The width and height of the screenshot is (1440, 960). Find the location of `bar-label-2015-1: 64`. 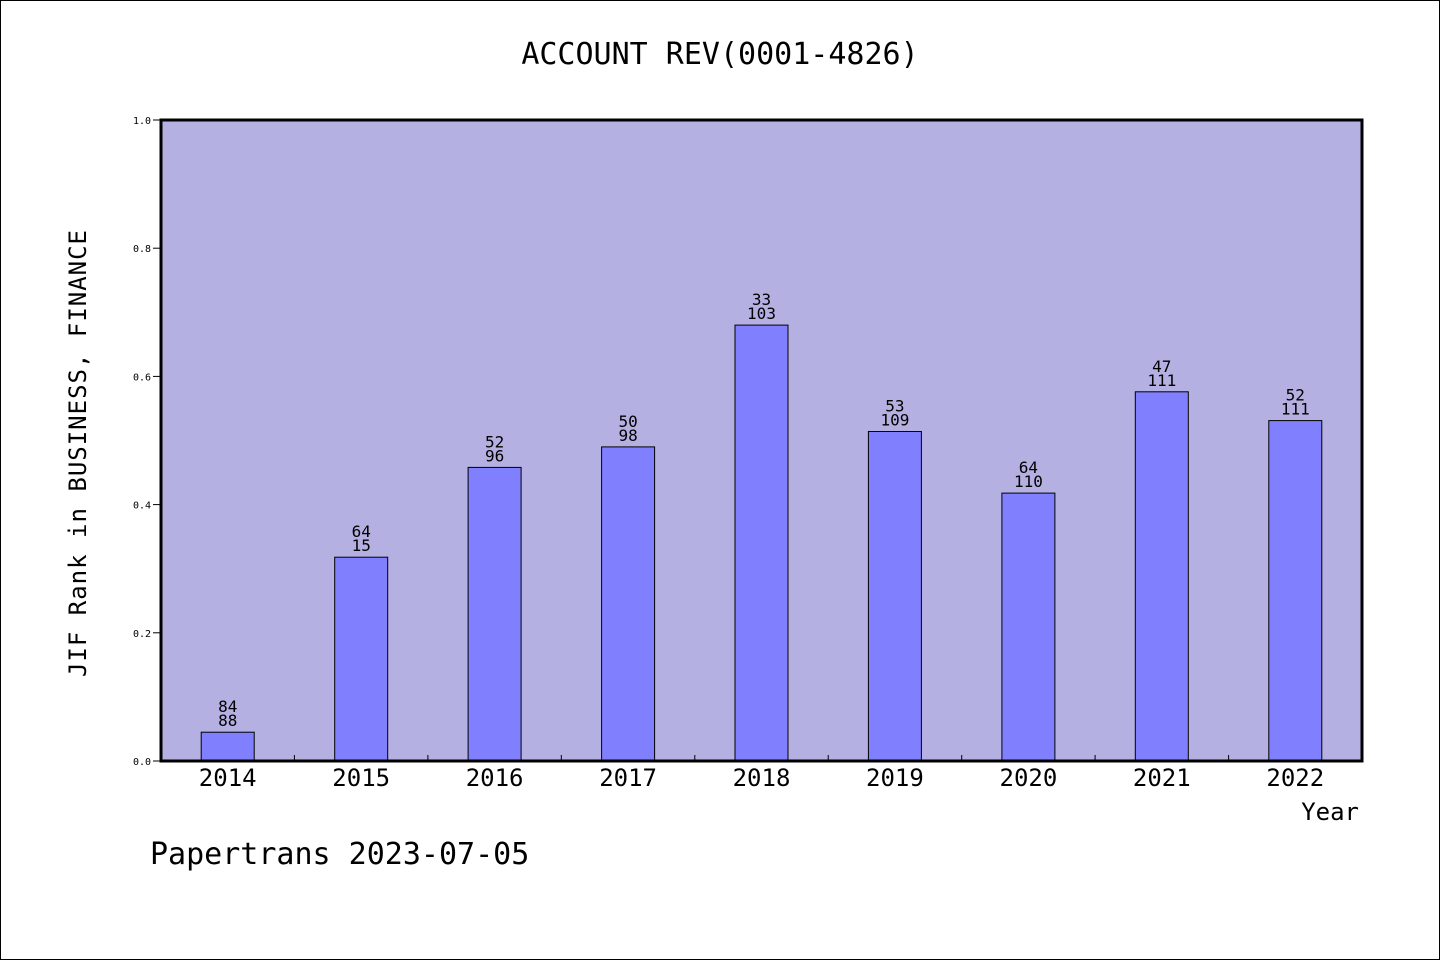

bar-label-2015-1: 64 is located at coordinates (361, 531).